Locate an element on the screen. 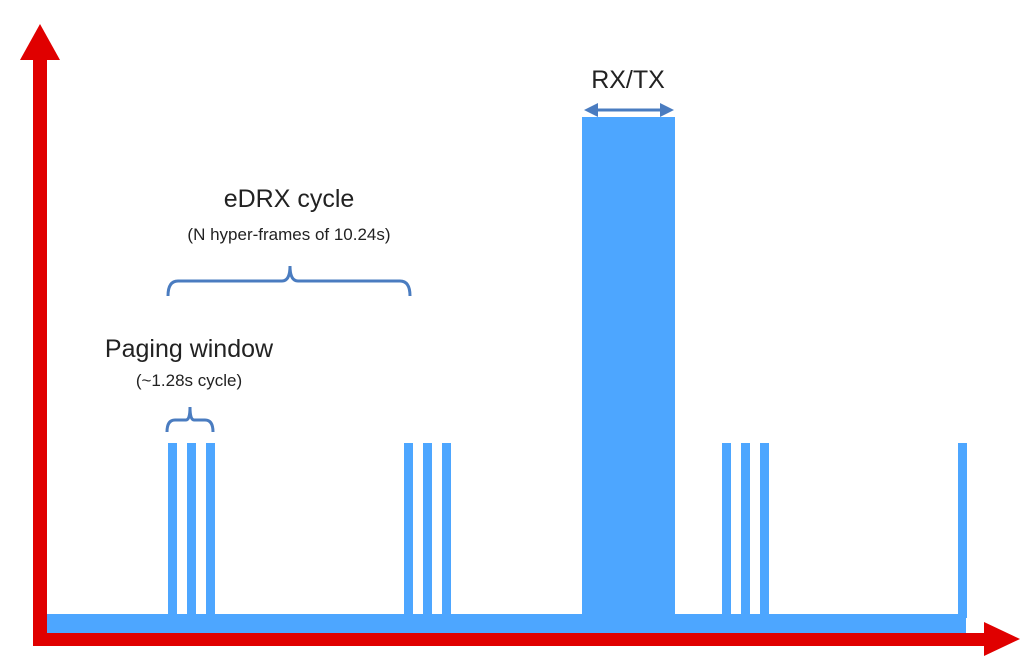 The image size is (1024, 659). rx-tx-width-arrow is located at coordinates (629, 110).